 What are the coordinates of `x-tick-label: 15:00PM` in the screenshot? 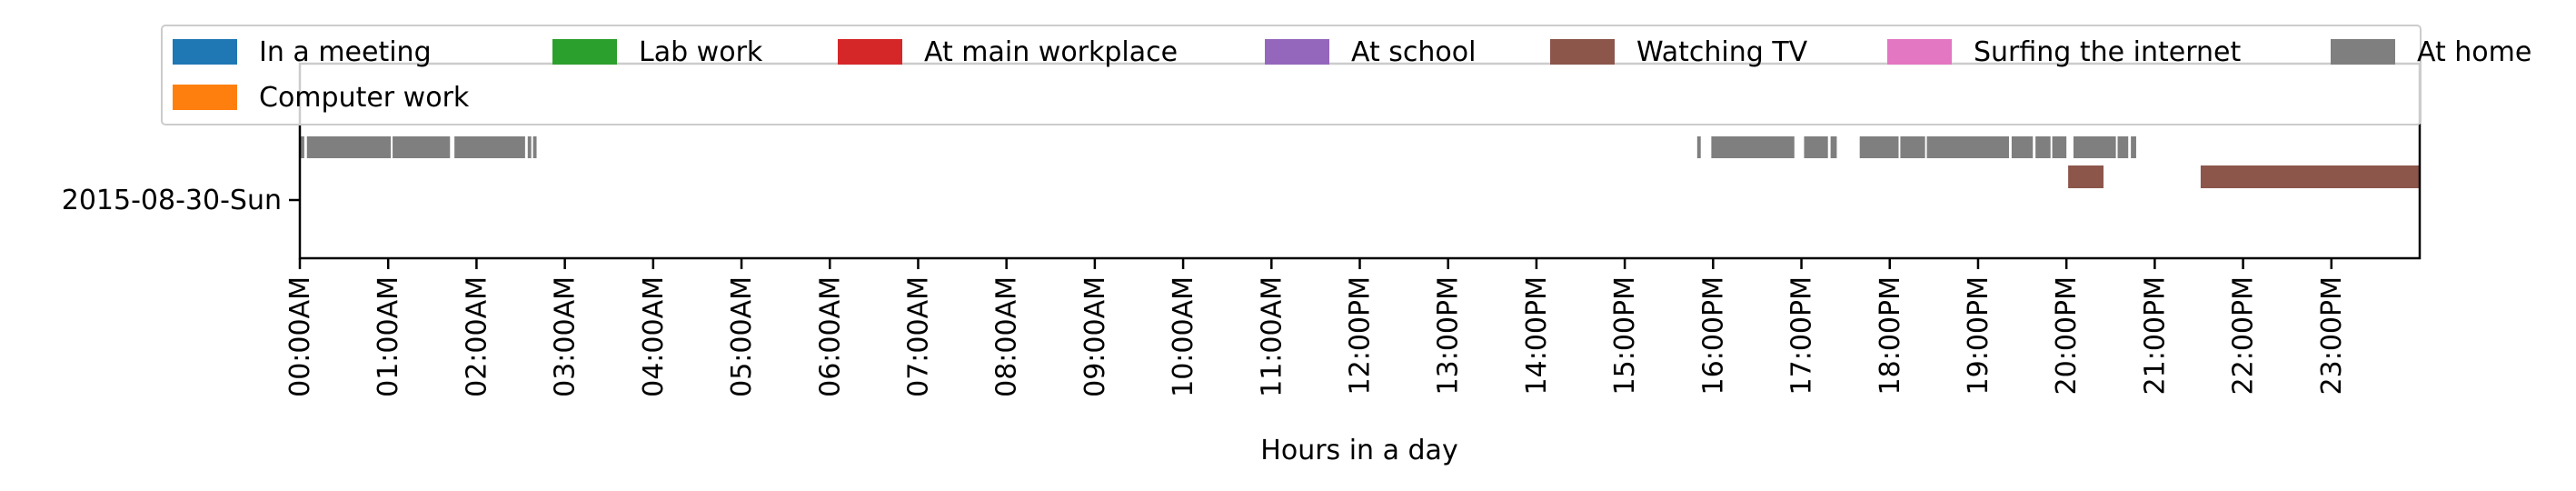 It's located at (1625, 335).